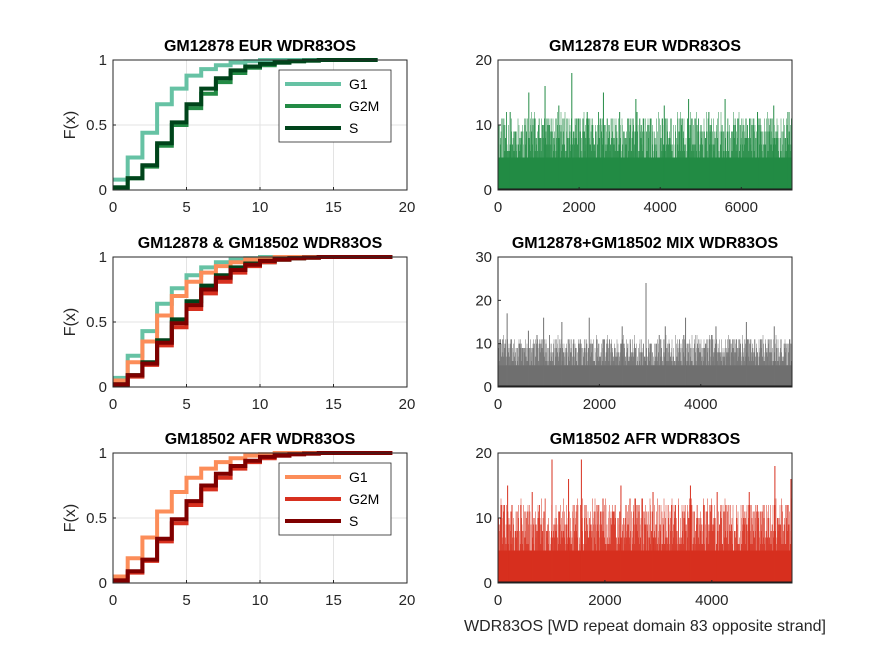 The width and height of the screenshot is (875, 656). I want to click on panel-title: GM12878 & GM18502 WDR83OS, so click(260, 243).